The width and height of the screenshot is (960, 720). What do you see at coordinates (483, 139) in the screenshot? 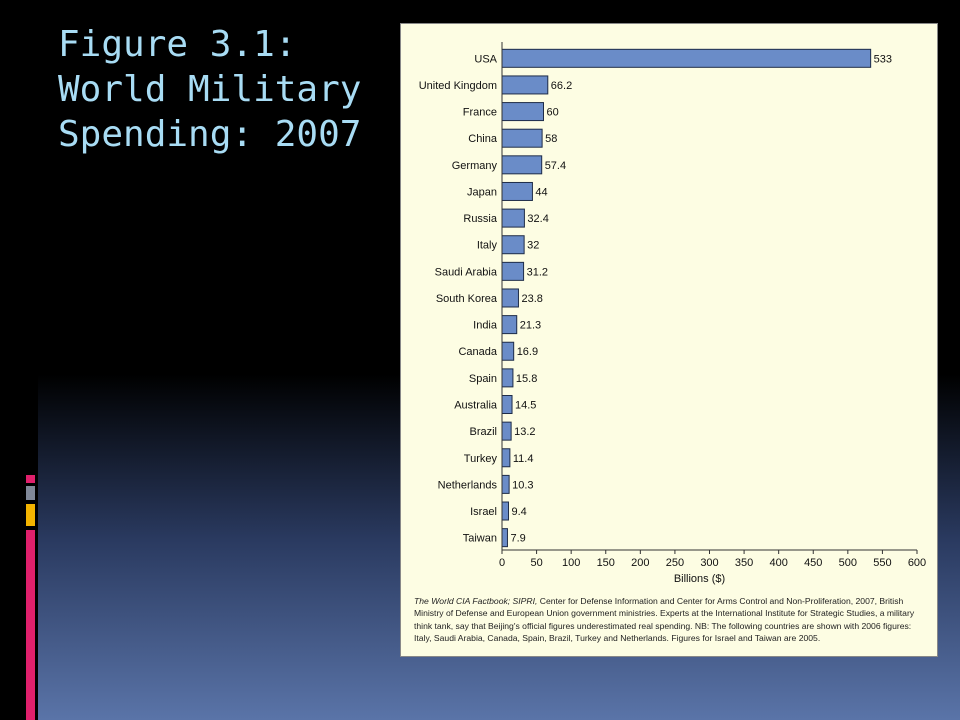
I see `category-label: China` at bounding box center [483, 139].